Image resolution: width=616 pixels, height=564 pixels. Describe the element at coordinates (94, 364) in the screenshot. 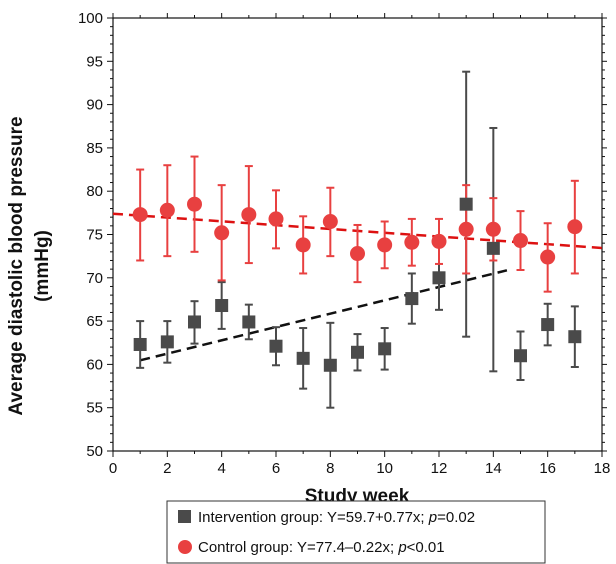

I see `y-tick-label: 60` at that location.